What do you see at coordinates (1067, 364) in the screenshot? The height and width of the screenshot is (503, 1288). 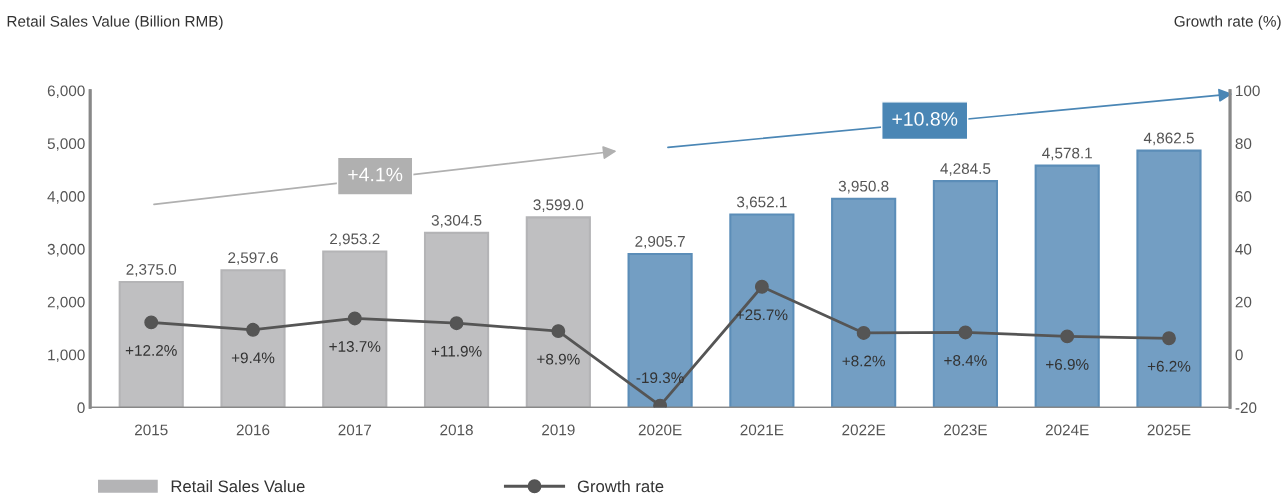 I see `data-label: +6.9%` at bounding box center [1067, 364].